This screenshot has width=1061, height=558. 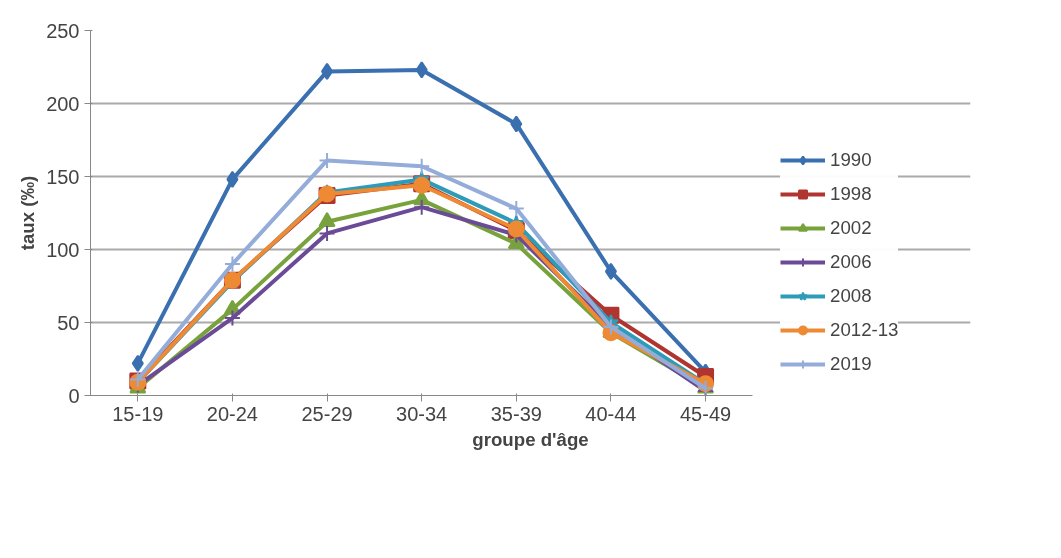 What do you see at coordinates (851, 228) in the screenshot?
I see `legend-label: 2002` at bounding box center [851, 228].